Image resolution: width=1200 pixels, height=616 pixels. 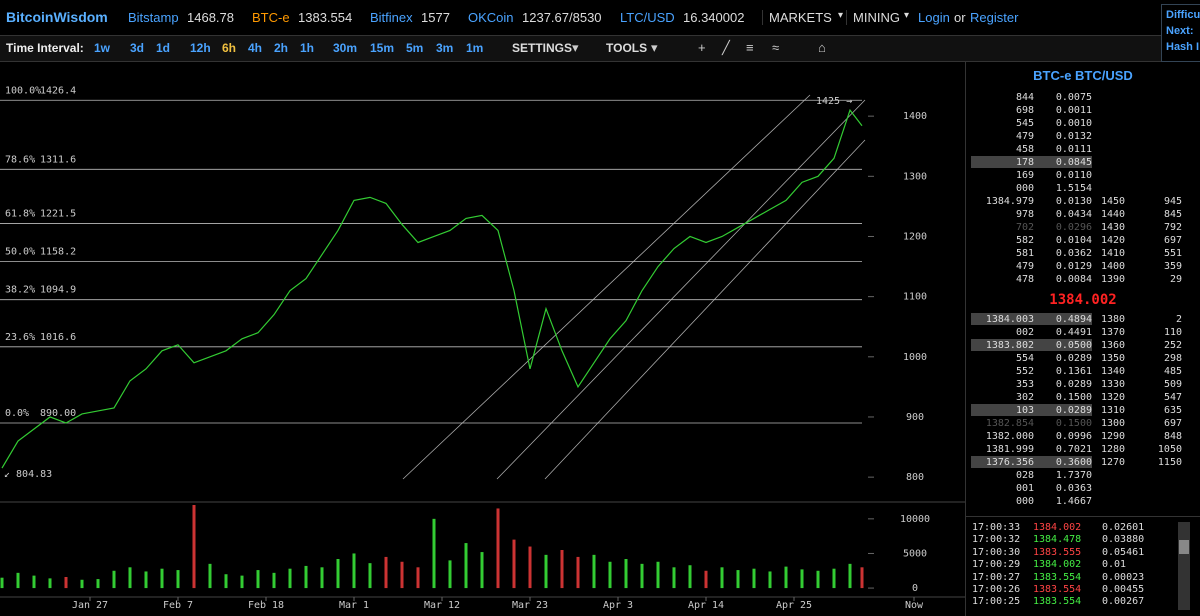 I want to click on trade-amount: 0.00455, so click(x=1123, y=589).